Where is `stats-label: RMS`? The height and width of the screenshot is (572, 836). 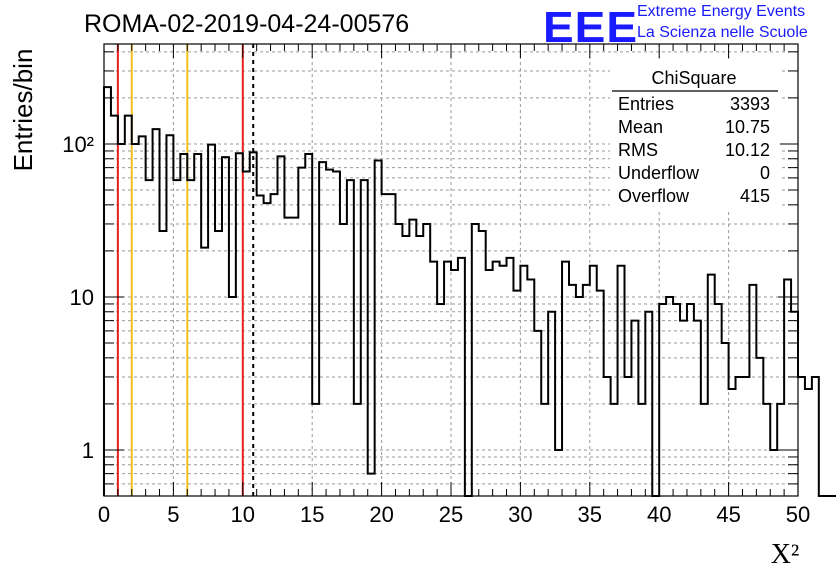
stats-label: RMS is located at coordinates (638, 150).